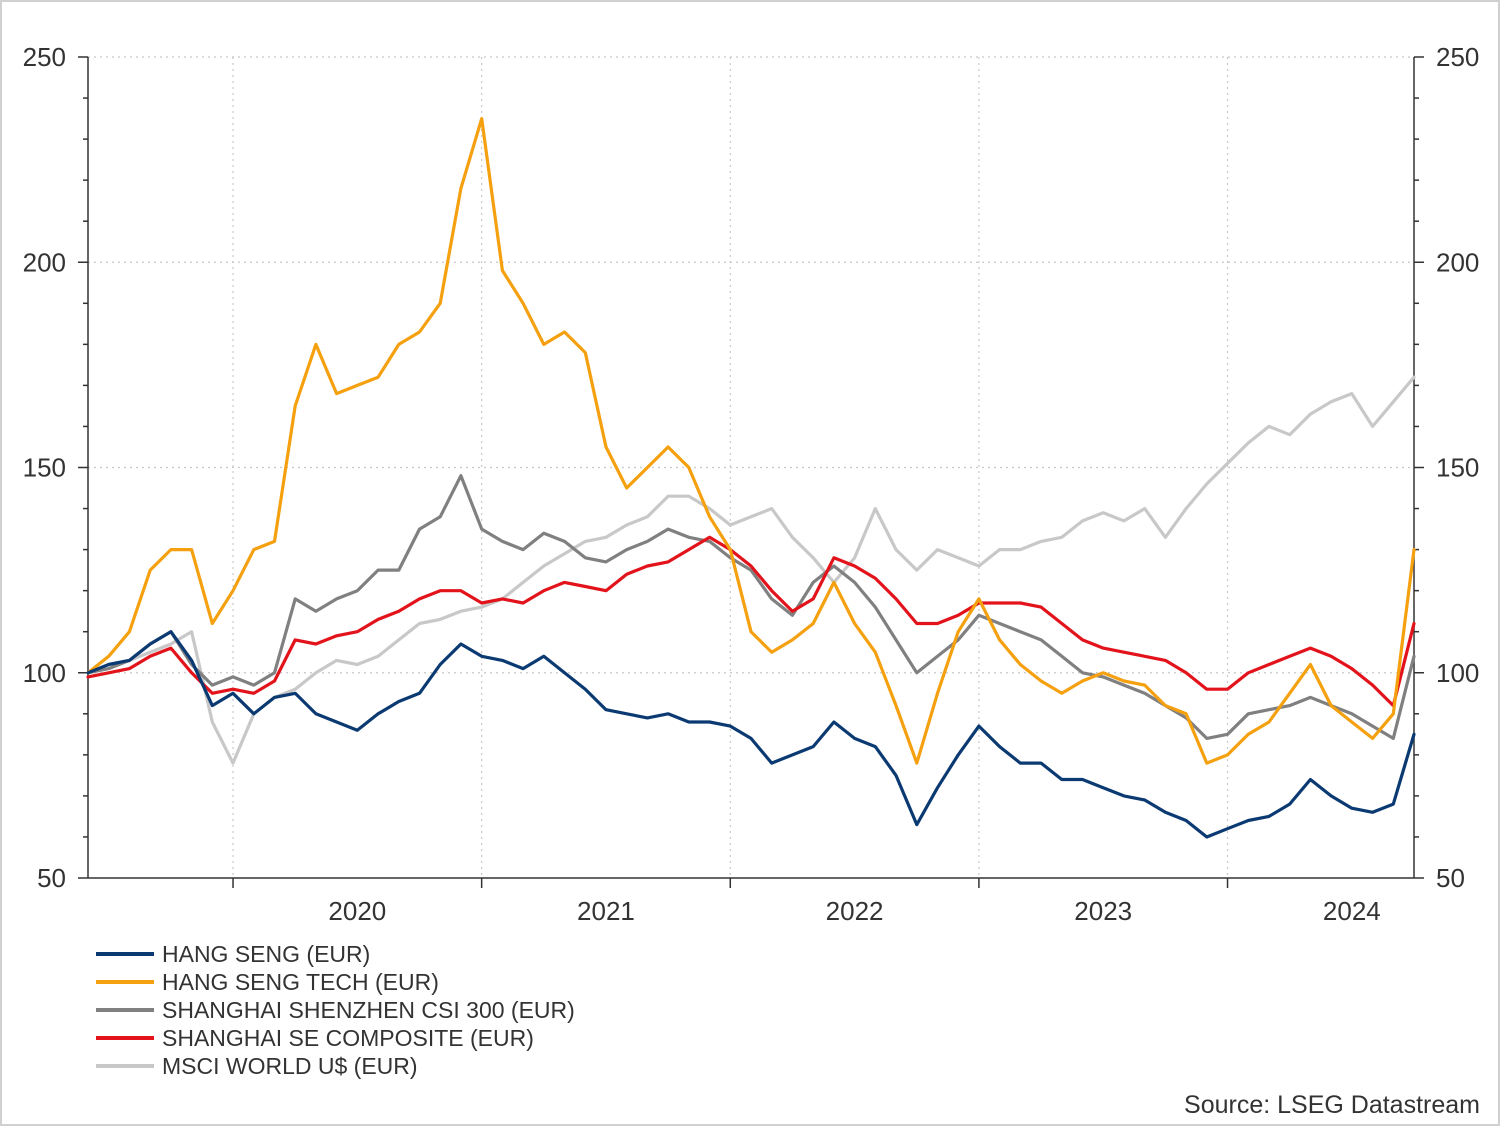 This screenshot has height=1126, width=1500. Describe the element at coordinates (290, 1065) in the screenshot. I see `legend-label: MSCI WORLD U$ (EUR)` at that location.